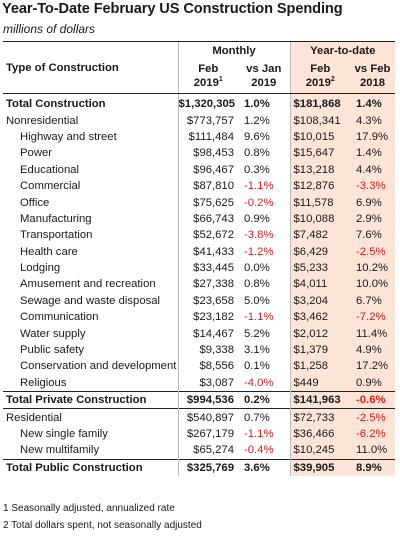  What do you see at coordinates (372, 83) in the screenshot?
I see `col-vs-feb-line2: 2018` at bounding box center [372, 83].